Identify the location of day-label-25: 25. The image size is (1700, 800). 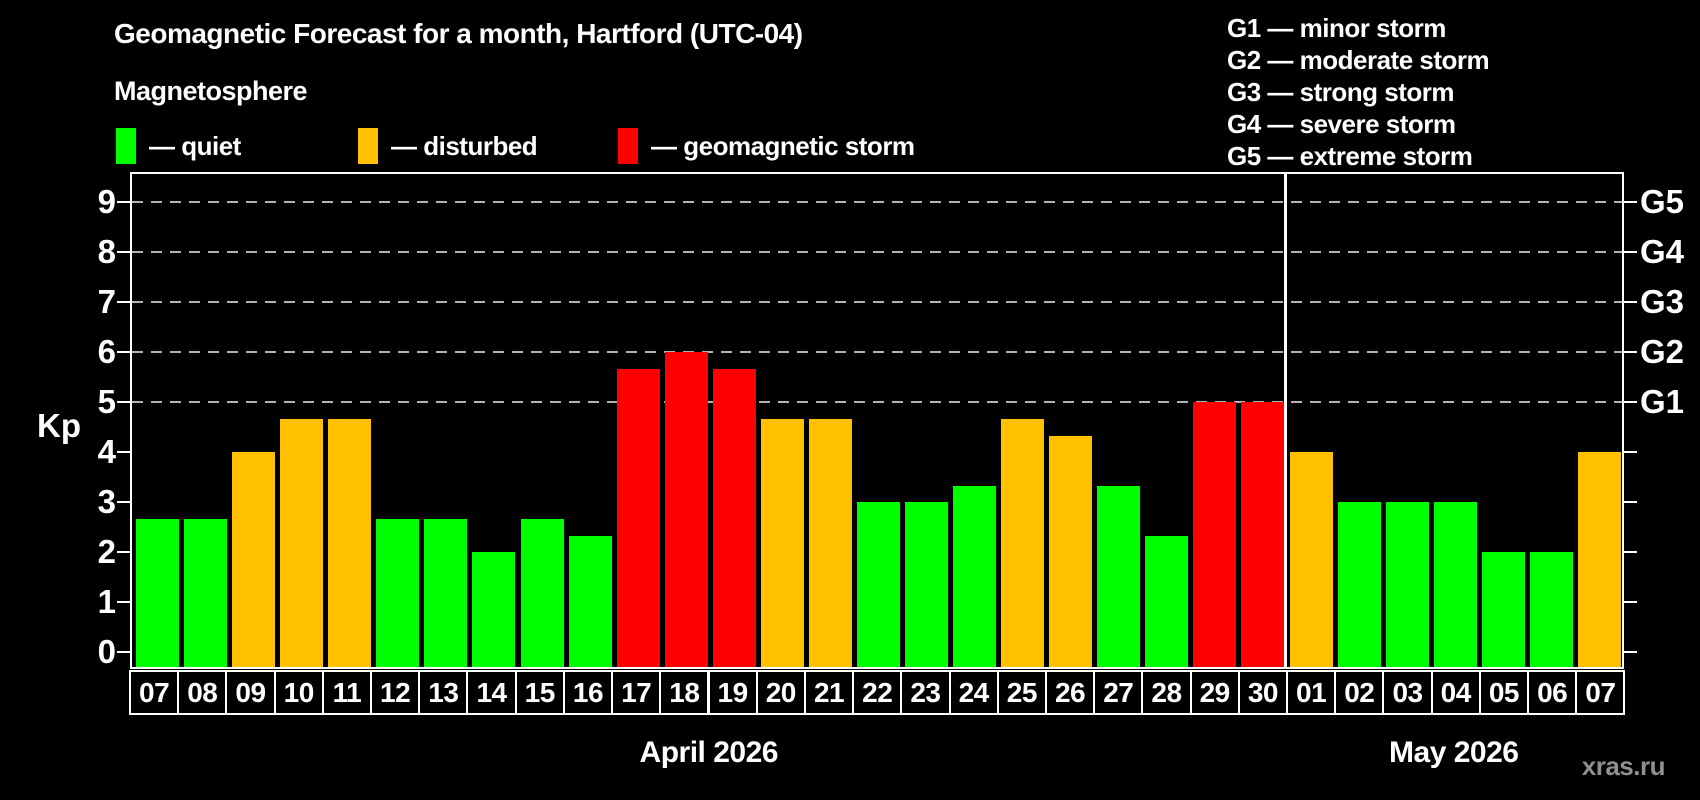
(1021, 692).